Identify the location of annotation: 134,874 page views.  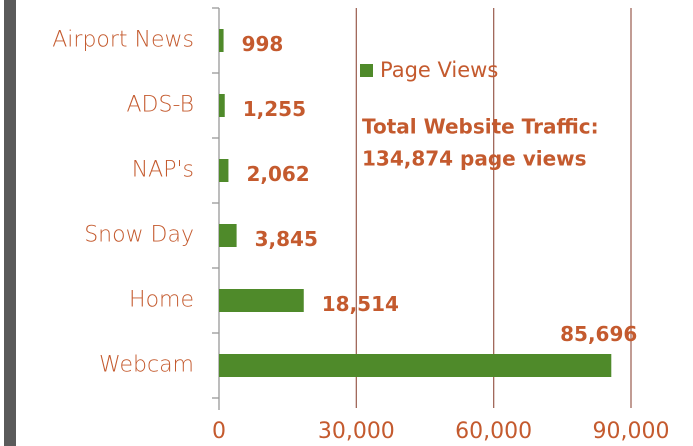
(474, 159).